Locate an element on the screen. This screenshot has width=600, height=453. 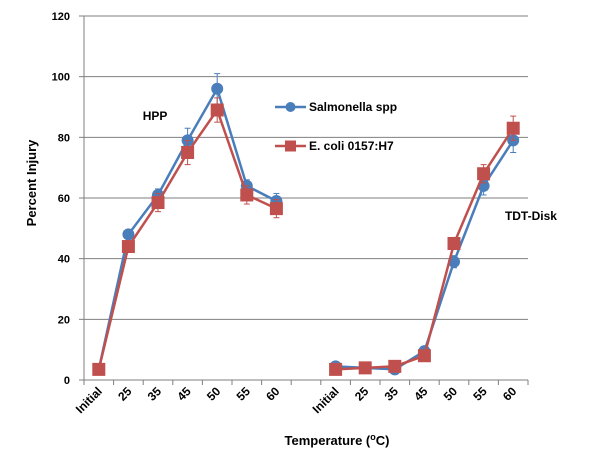
y-tick-labels: 0 20 40 60 80 100 120 is located at coordinates (61, 199).